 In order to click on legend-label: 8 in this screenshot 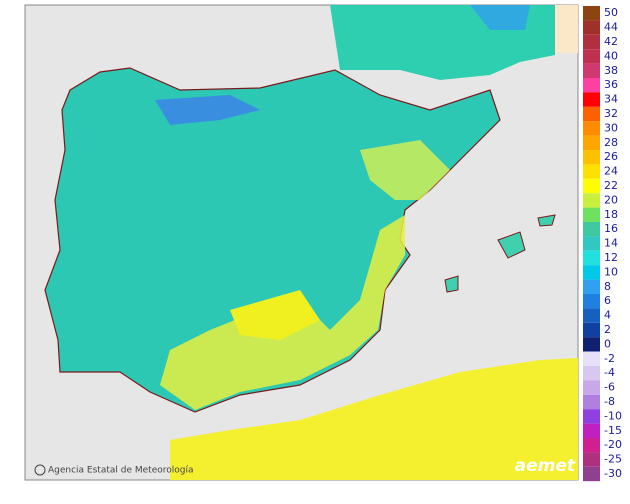, I will do `click(607, 286)`.